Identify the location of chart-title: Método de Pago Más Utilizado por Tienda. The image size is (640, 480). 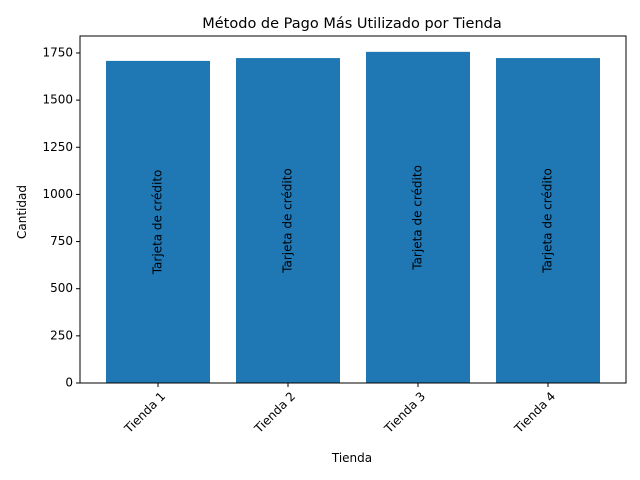
(351, 24).